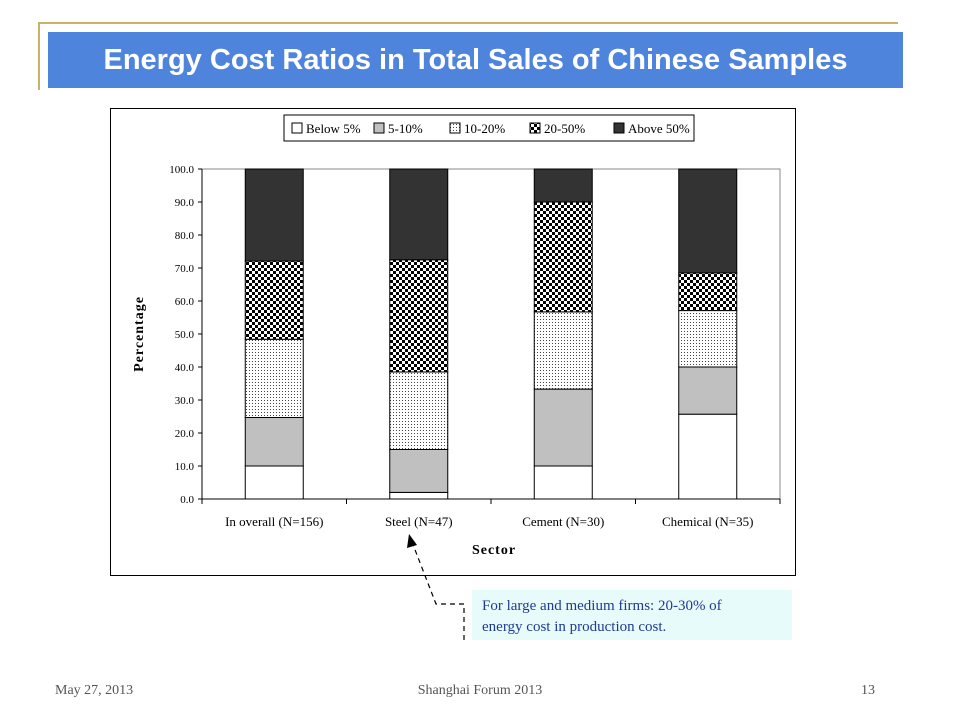 This screenshot has width=960, height=720. Describe the element at coordinates (185, 302) in the screenshot. I see `y-tick-label: 60.0` at that location.